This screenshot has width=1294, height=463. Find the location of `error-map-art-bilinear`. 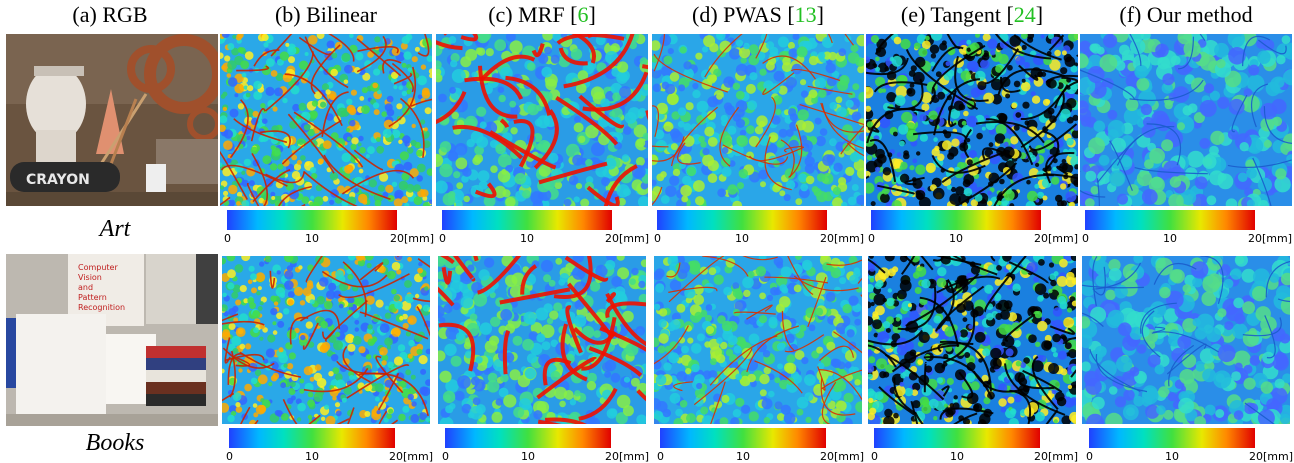

error-map-art-bilinear is located at coordinates (326, 120).